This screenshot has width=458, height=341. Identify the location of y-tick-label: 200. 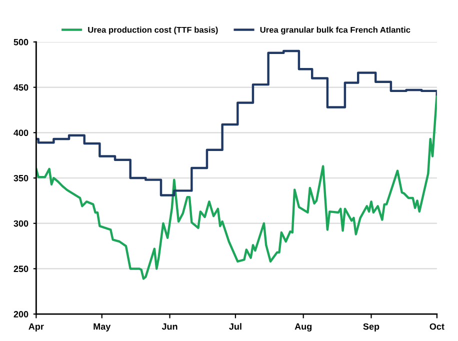
(21, 314).